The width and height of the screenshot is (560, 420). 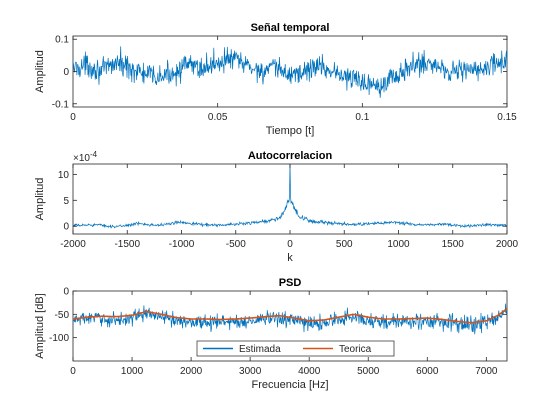 What do you see at coordinates (290, 244) in the screenshot?
I see `autocorrelation-x-tick-label: 0` at bounding box center [290, 244].